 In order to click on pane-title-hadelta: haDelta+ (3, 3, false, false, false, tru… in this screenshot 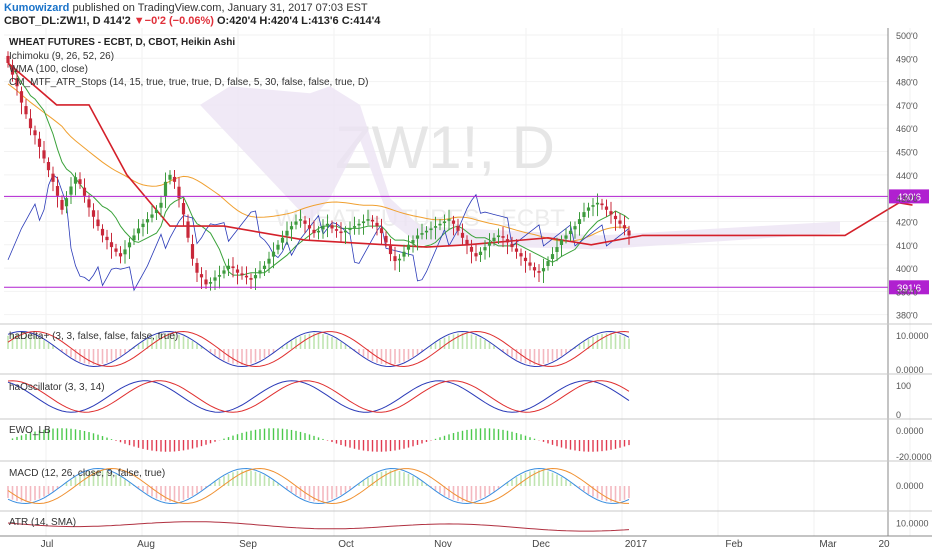, I will do `click(93, 336)`.